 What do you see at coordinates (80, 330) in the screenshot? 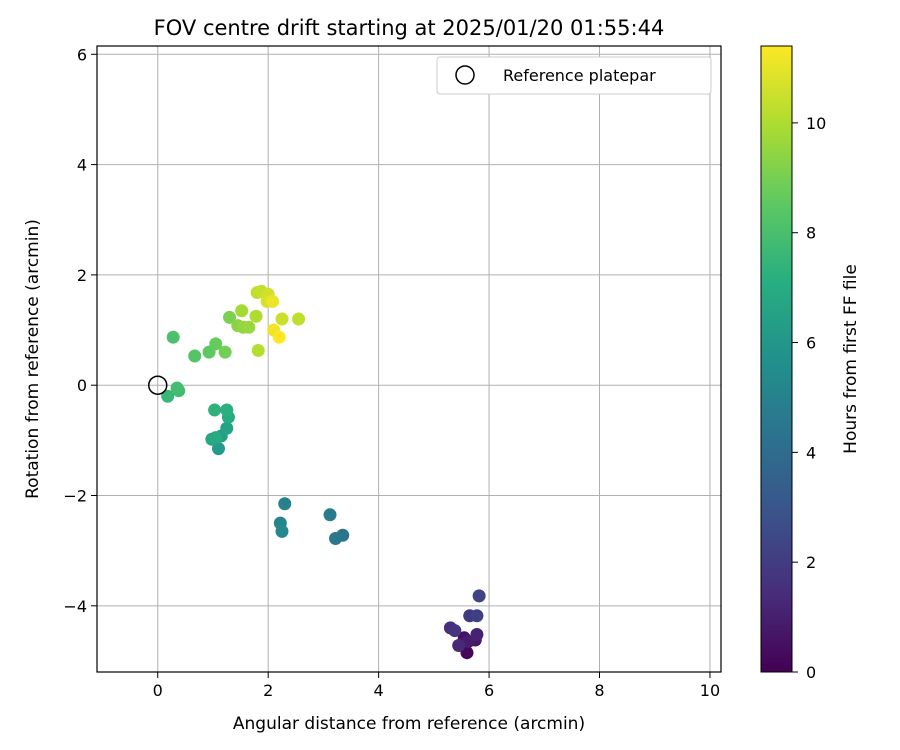
I see `y-axis-ticks: −4 −2 0 2 4 6` at bounding box center [80, 330].